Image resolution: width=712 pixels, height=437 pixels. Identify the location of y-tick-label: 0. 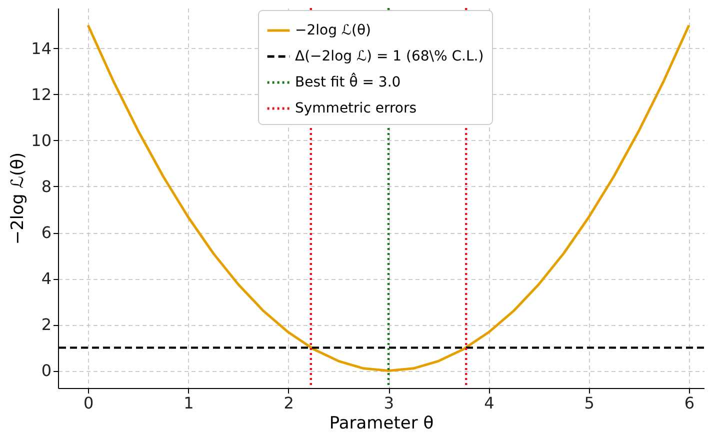
(46, 370).